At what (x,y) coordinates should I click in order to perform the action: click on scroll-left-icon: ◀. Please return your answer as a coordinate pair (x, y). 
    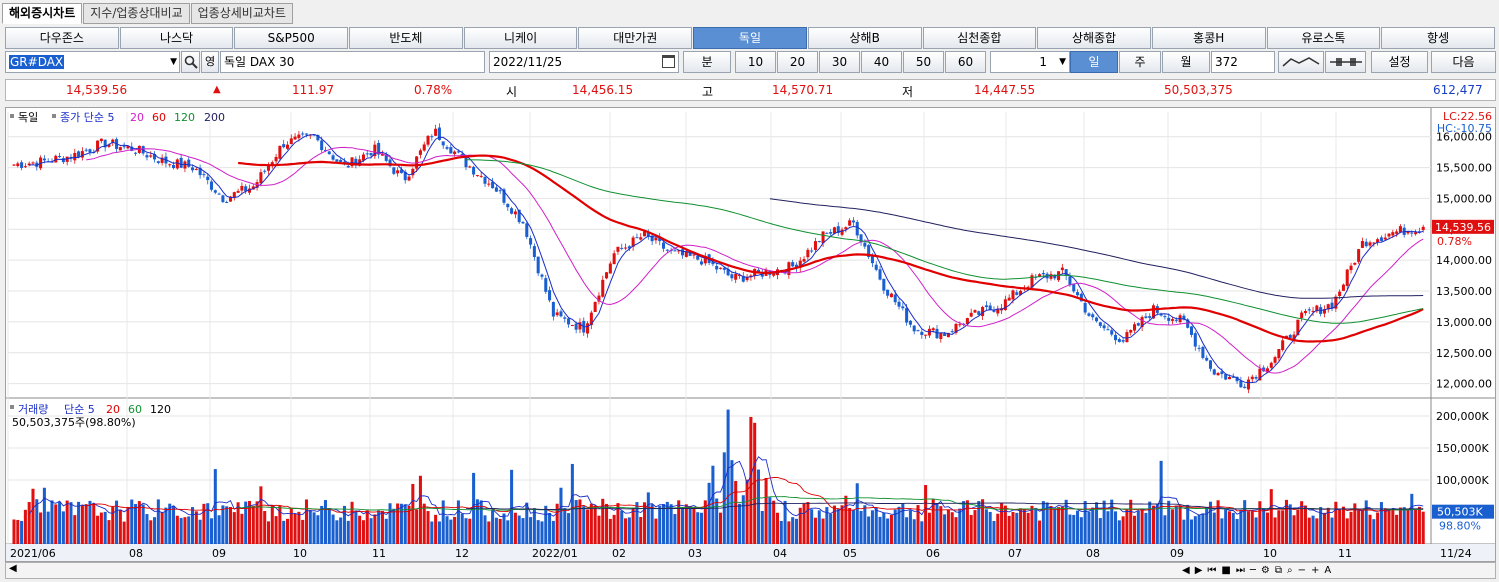
    Looking at the image, I should click on (13, 568).